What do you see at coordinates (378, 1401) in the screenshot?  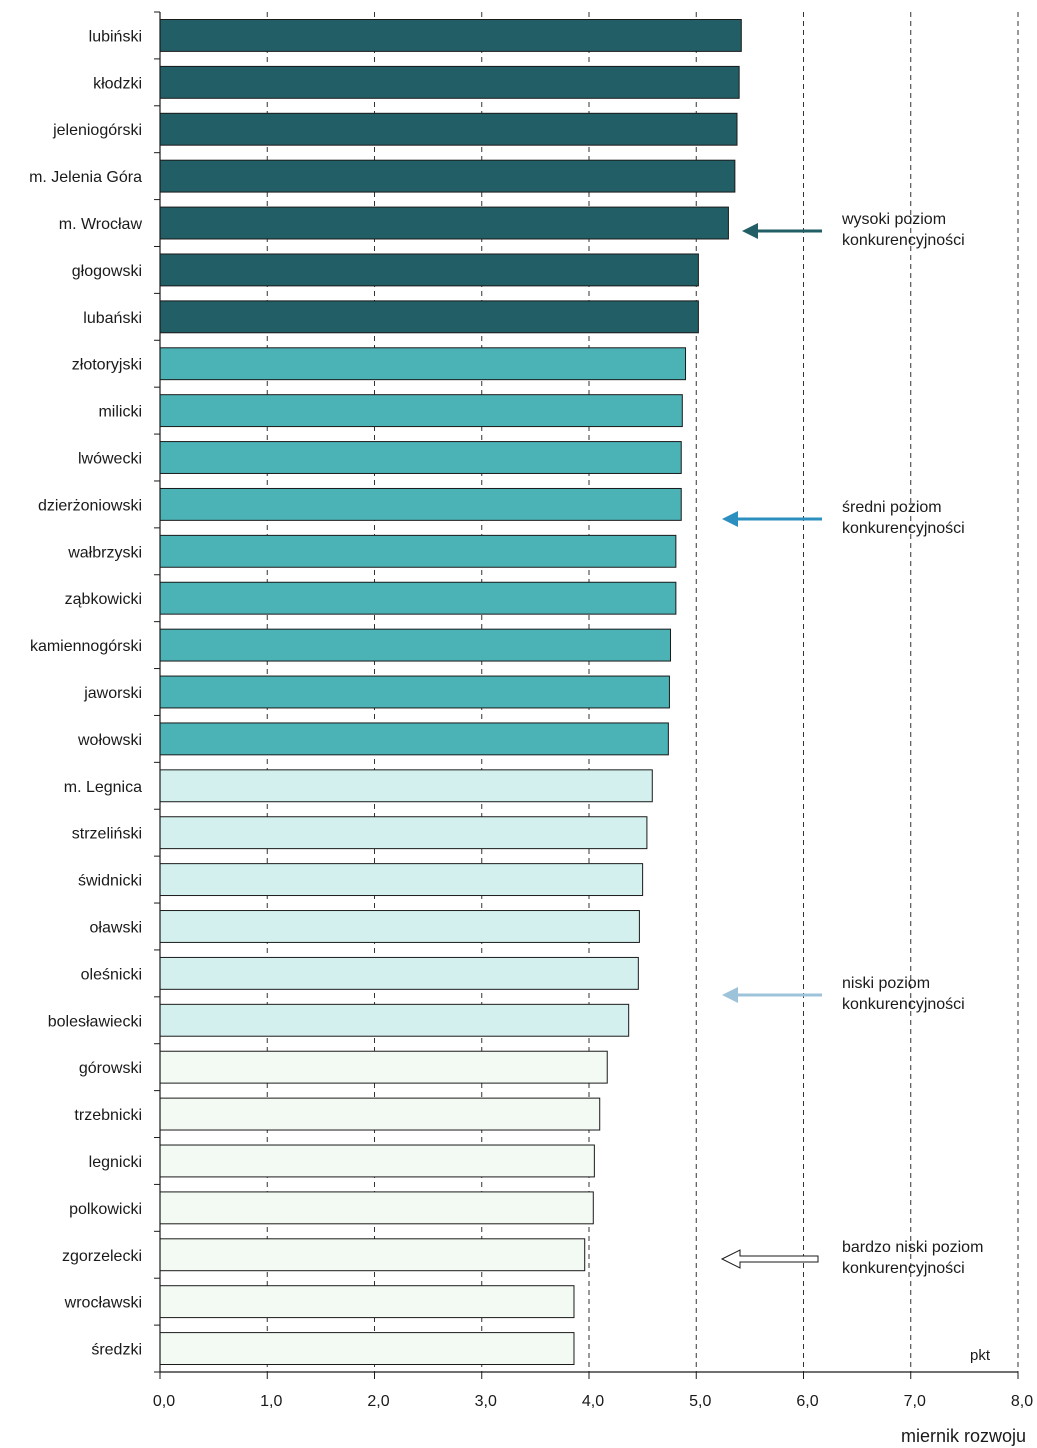 I see `x-tick-label: 2,0` at bounding box center [378, 1401].